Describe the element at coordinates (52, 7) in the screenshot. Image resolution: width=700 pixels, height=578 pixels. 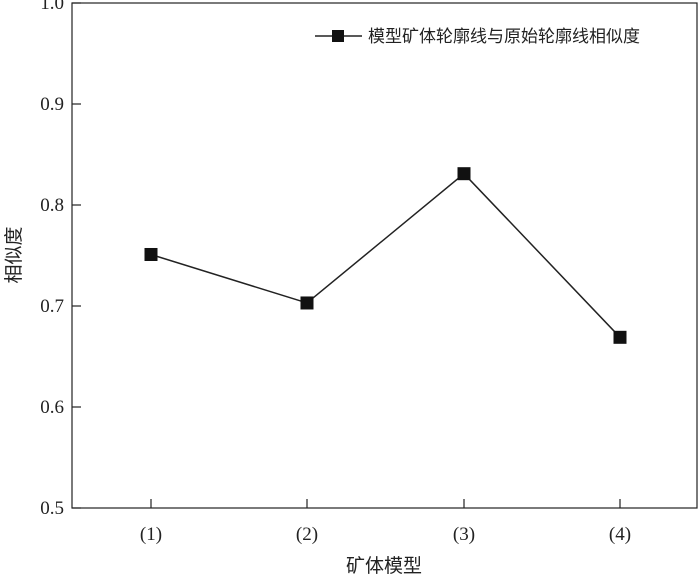
I see `y-tick-label: 1.0` at that location.